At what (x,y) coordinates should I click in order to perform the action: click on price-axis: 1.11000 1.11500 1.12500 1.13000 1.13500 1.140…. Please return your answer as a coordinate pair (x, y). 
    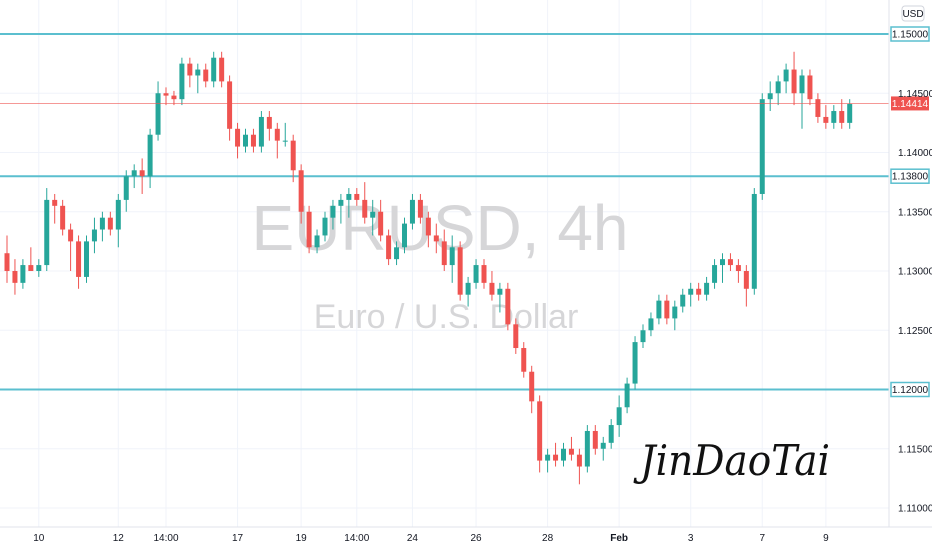
    Looking at the image, I should click on (915, 302).